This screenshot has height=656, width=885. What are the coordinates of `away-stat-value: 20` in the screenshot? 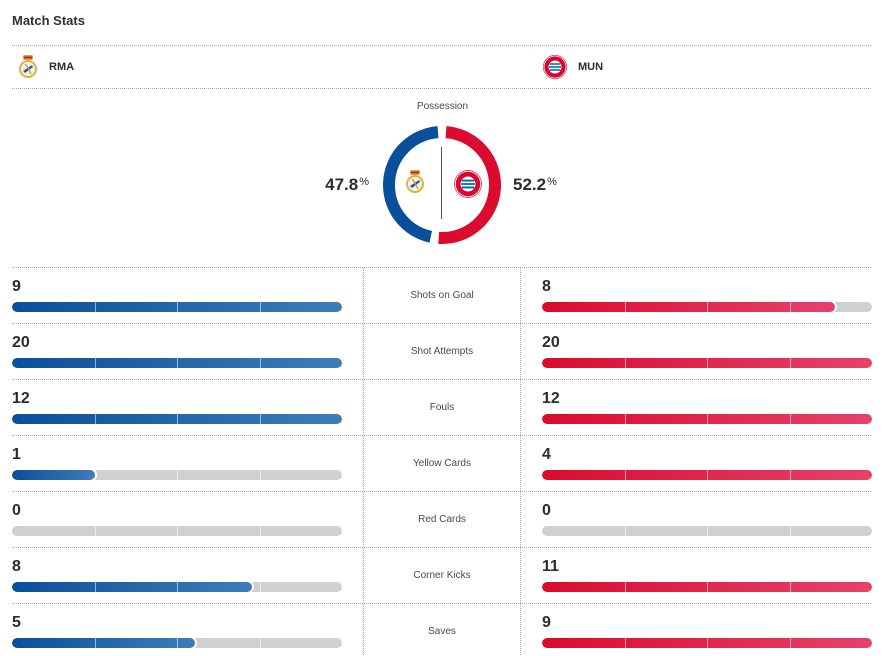 It's located at (551, 342).